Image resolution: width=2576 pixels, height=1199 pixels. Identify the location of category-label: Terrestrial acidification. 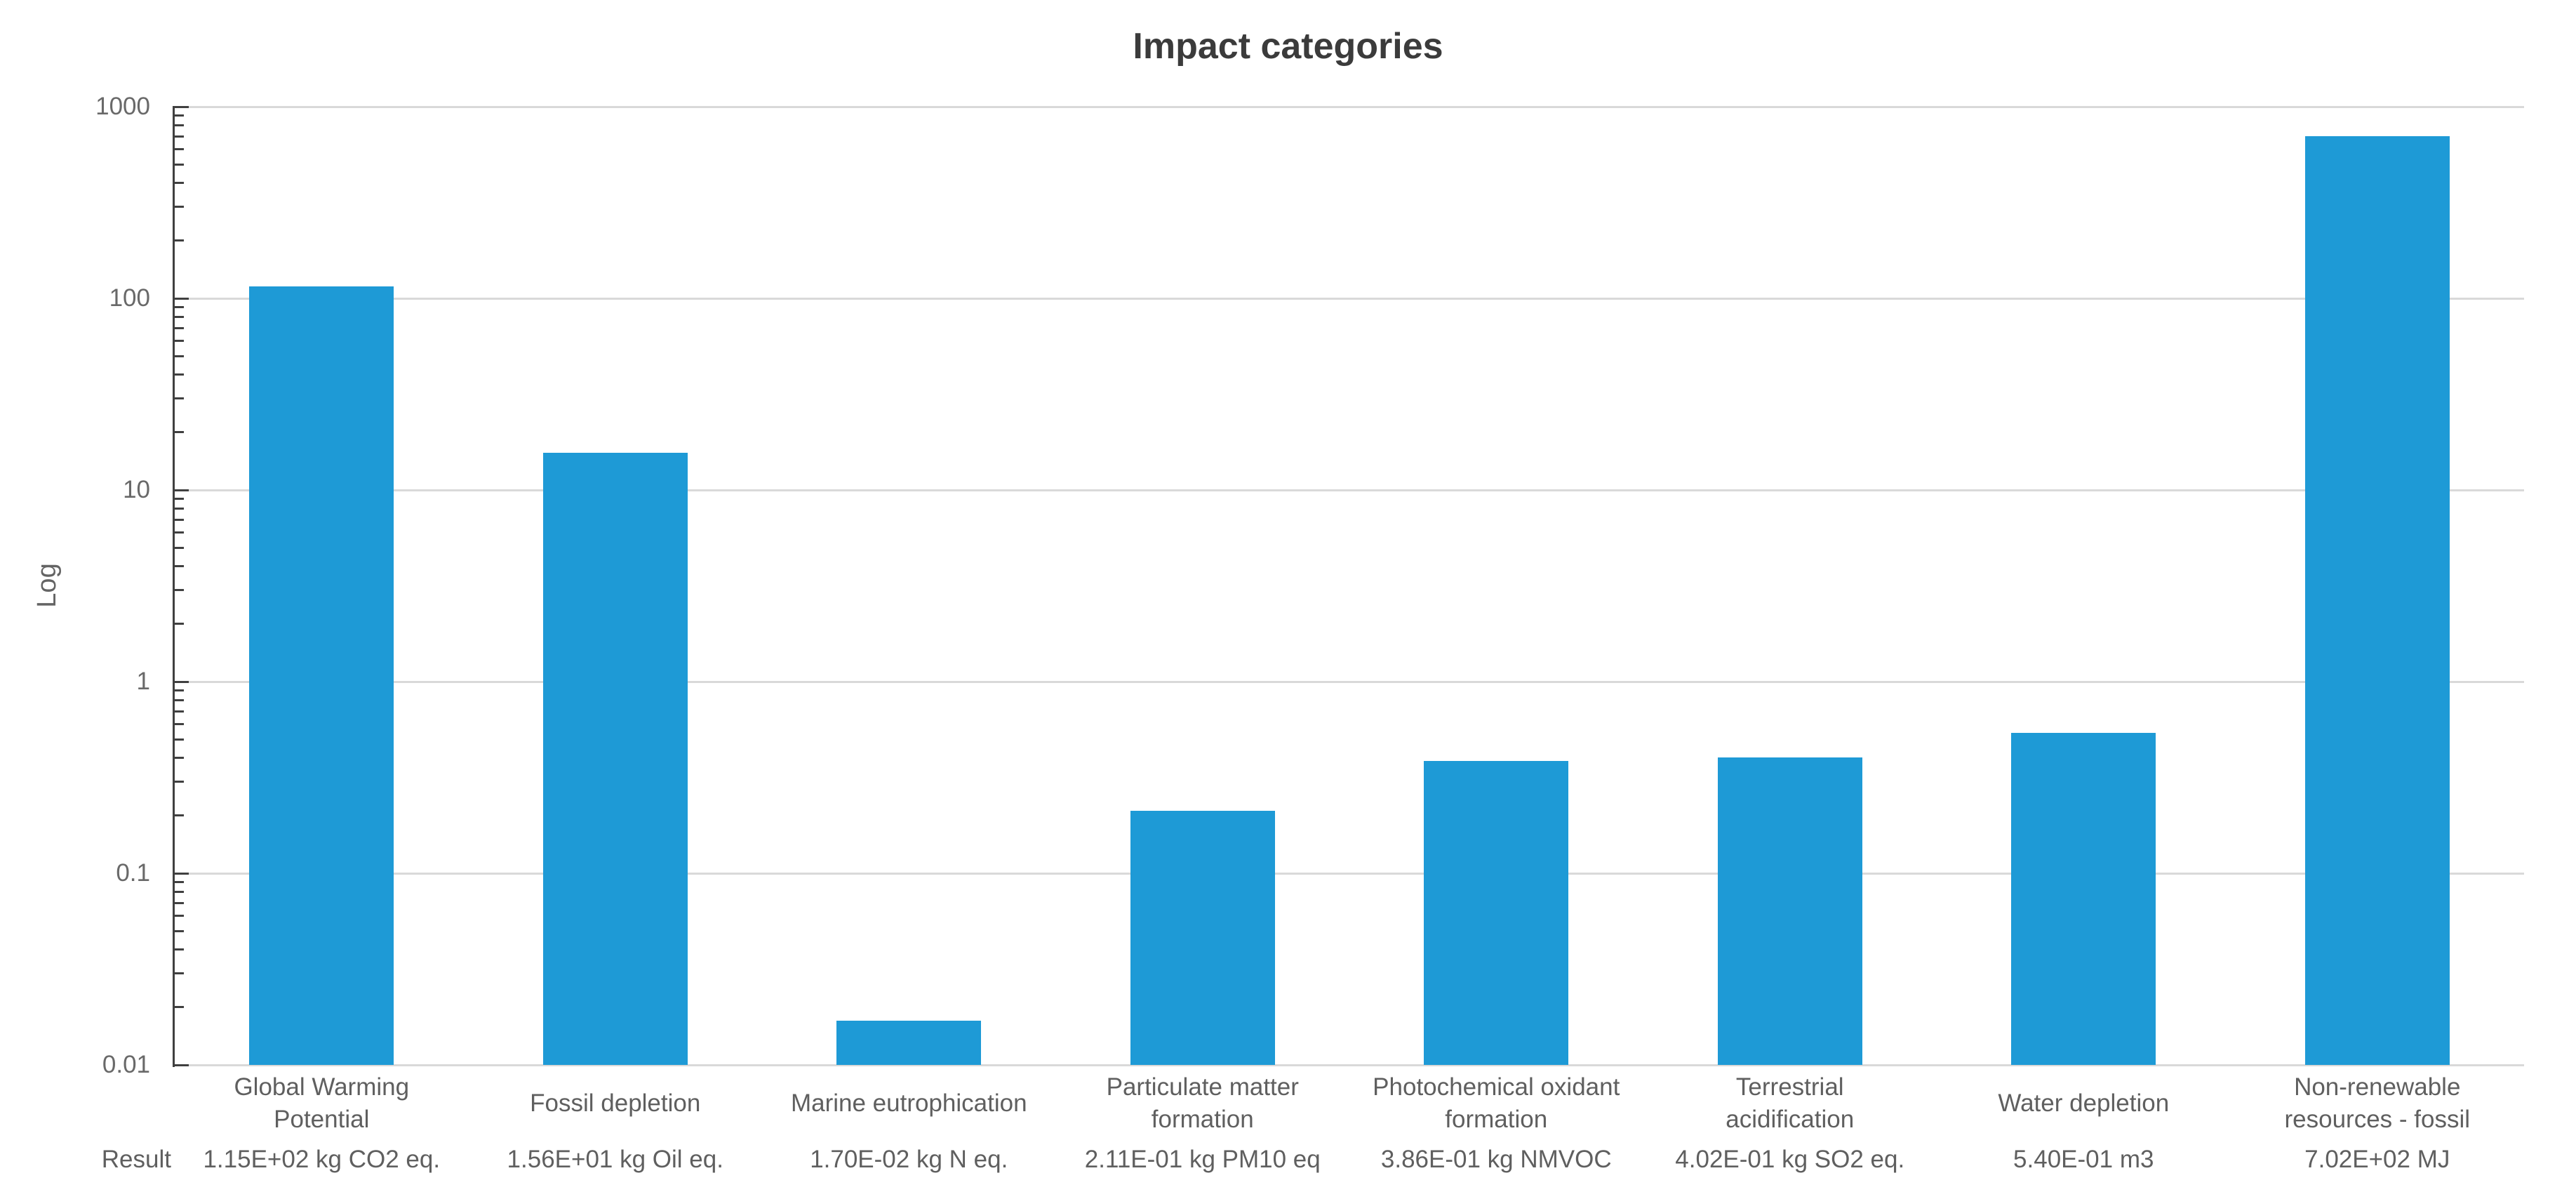
(1791, 1103).